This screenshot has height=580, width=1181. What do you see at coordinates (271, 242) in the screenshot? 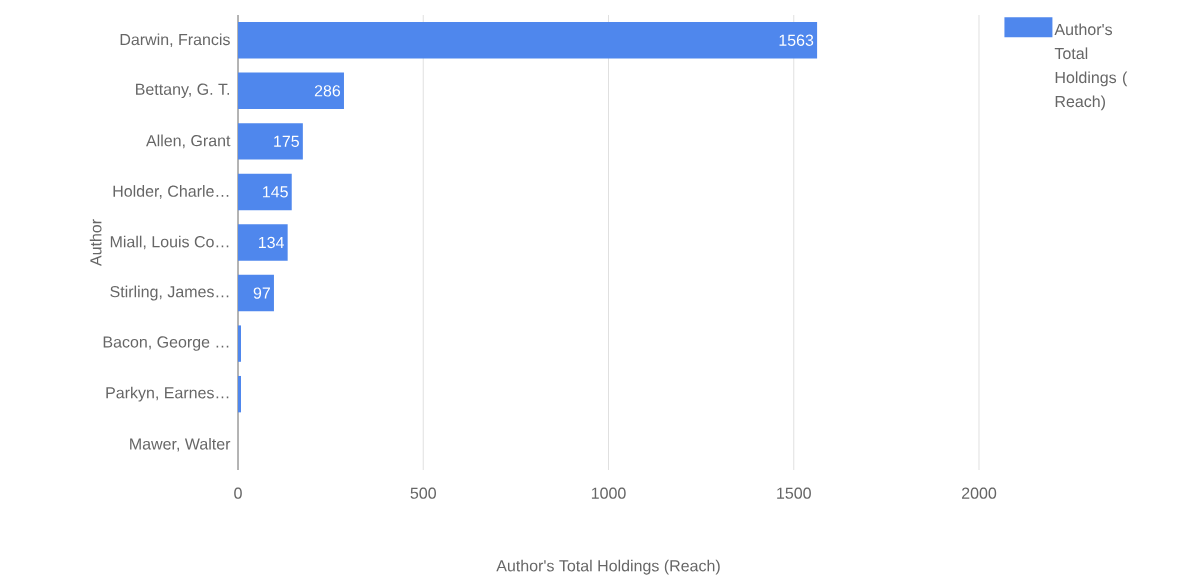
I see `data-label: 134` at bounding box center [271, 242].